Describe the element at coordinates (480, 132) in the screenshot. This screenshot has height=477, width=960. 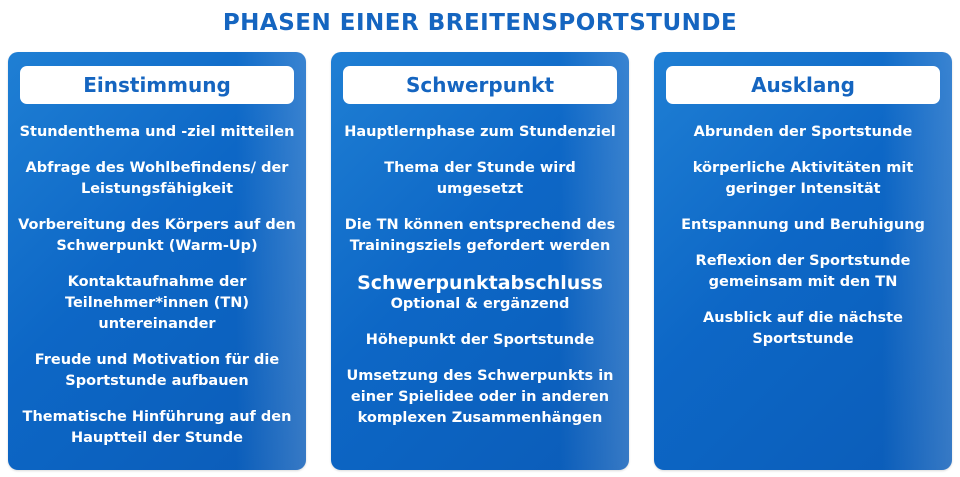
I see `phase-item: Hauptlernphase zum Stundenziel` at that location.